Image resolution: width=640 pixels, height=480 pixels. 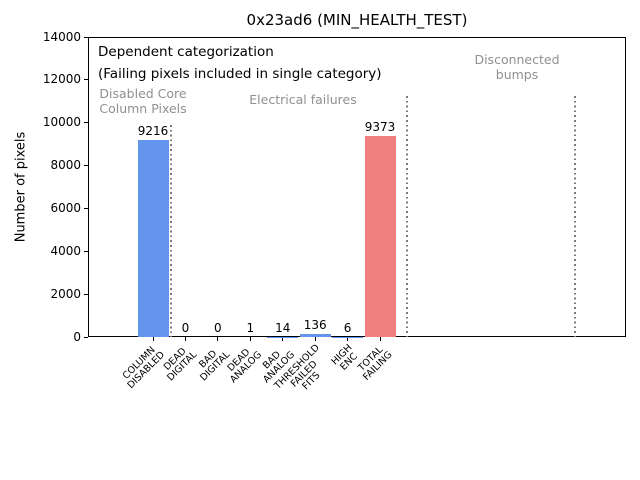 I want to click on x-tick-label-anchor: TOTAL FAILING, so click(x=317, y=363).